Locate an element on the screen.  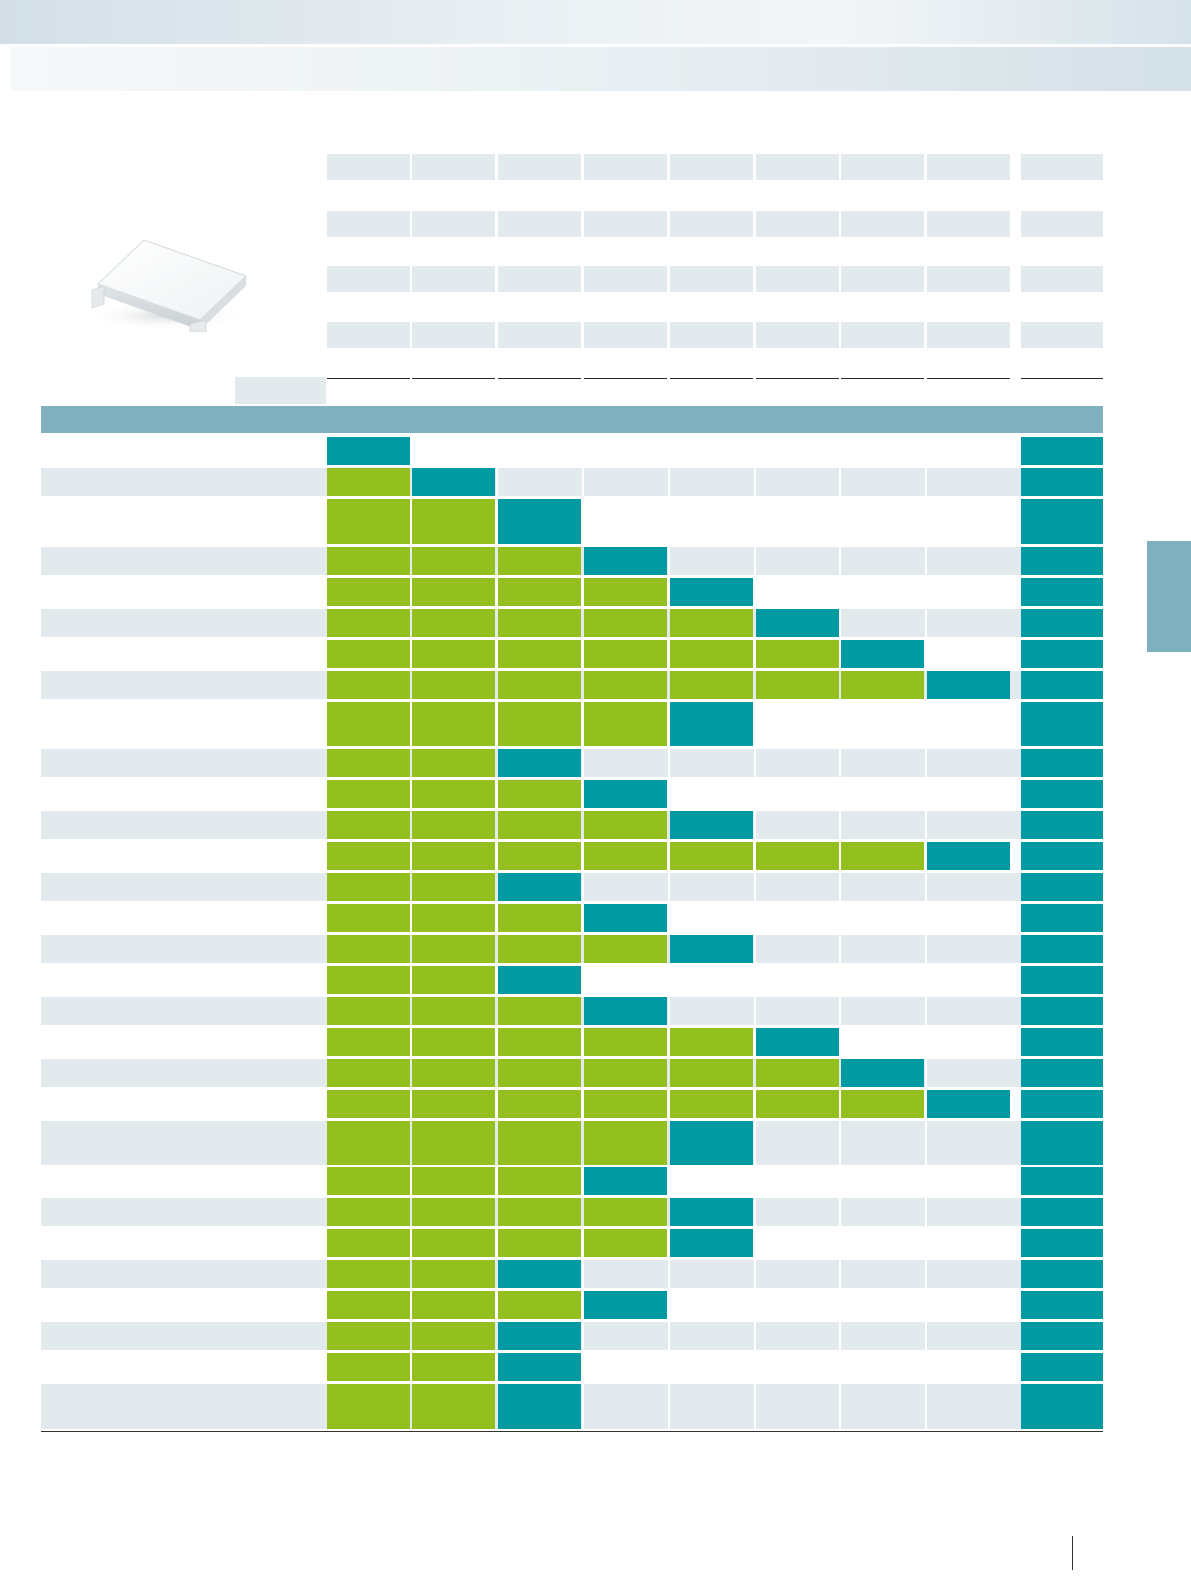
chapter-side-tab is located at coordinates (1169, 596).